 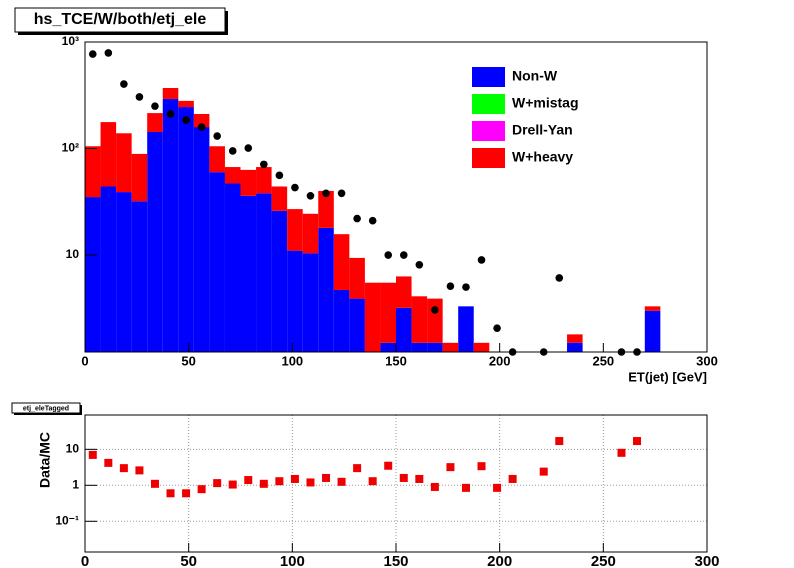 I want to click on x-tick-label: 0, so click(x=84, y=360).